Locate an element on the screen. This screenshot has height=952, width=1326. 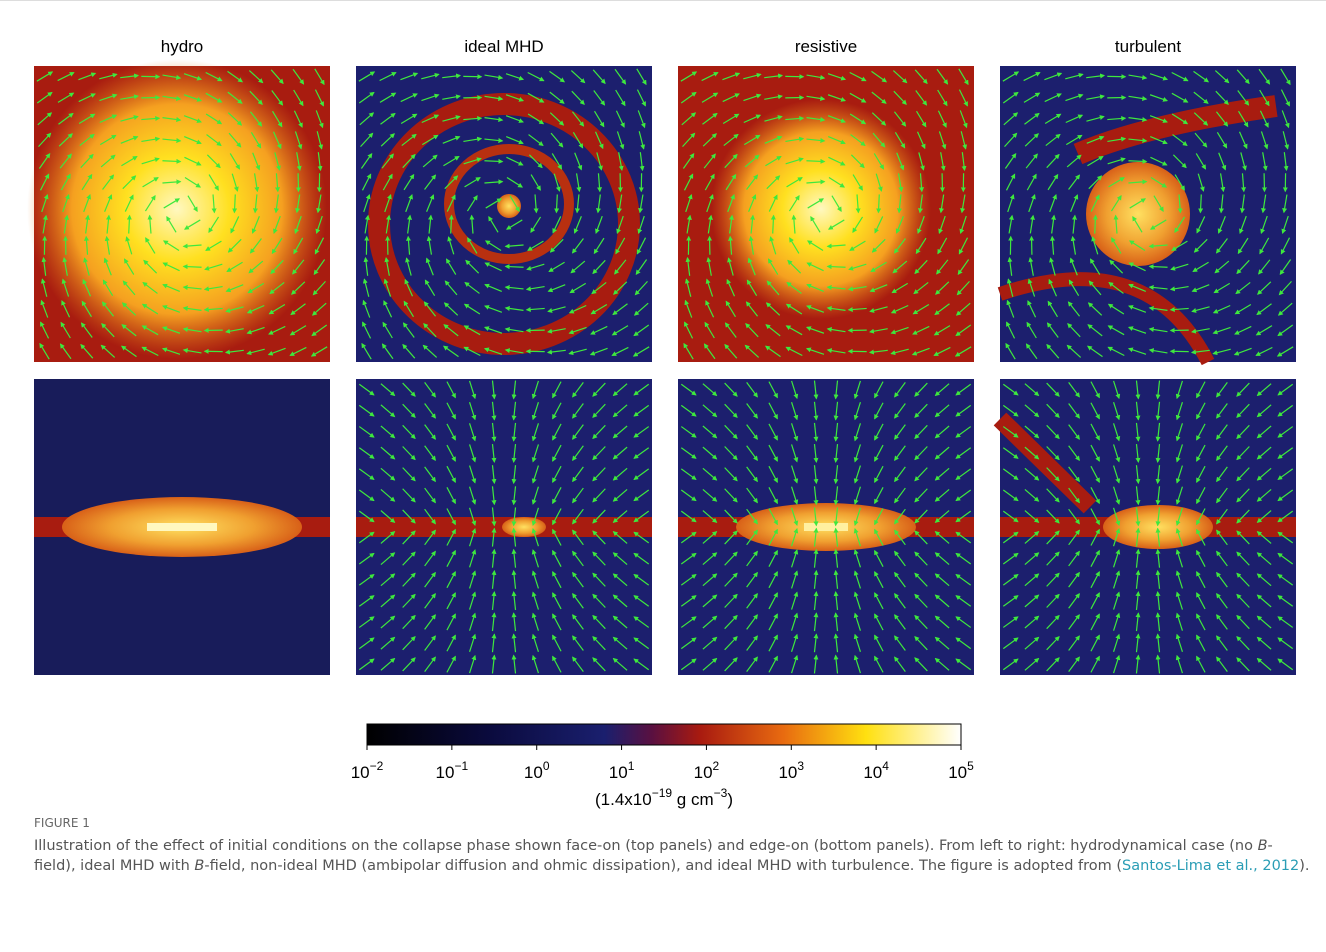
core is located at coordinates (509, 206).